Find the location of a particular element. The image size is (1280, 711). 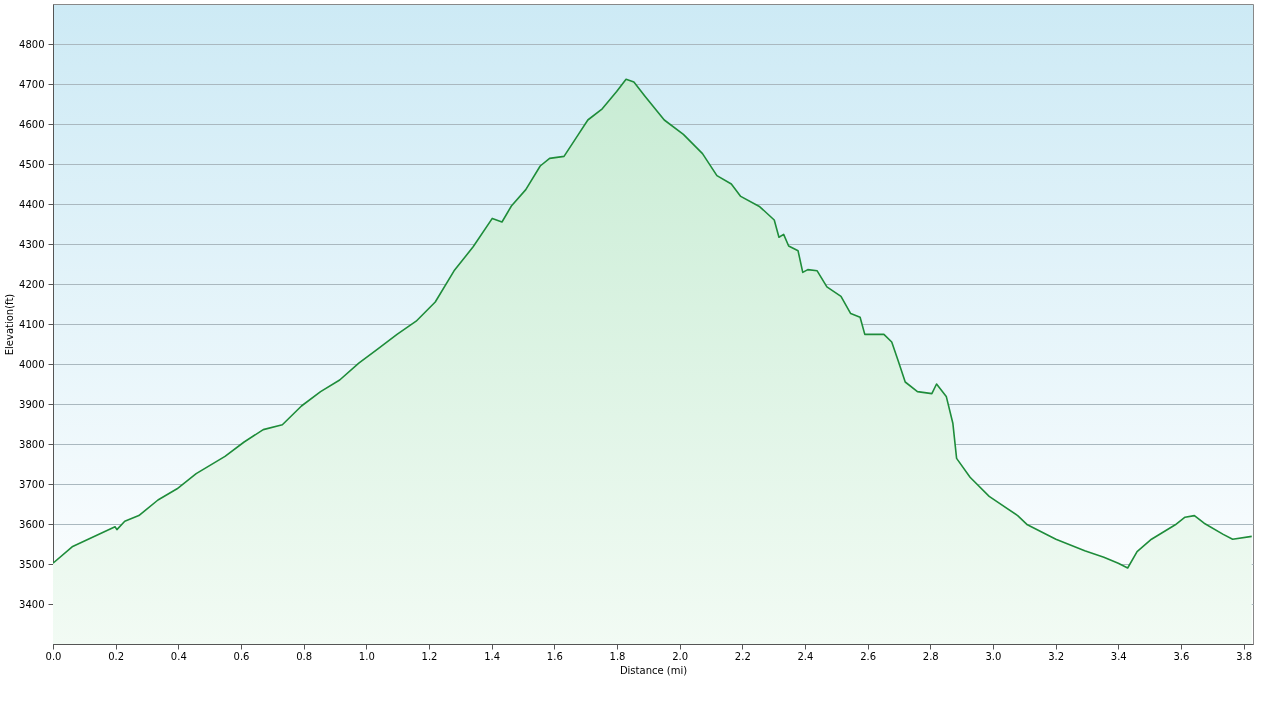

y-tick-label: 4600 is located at coordinates (32, 124).